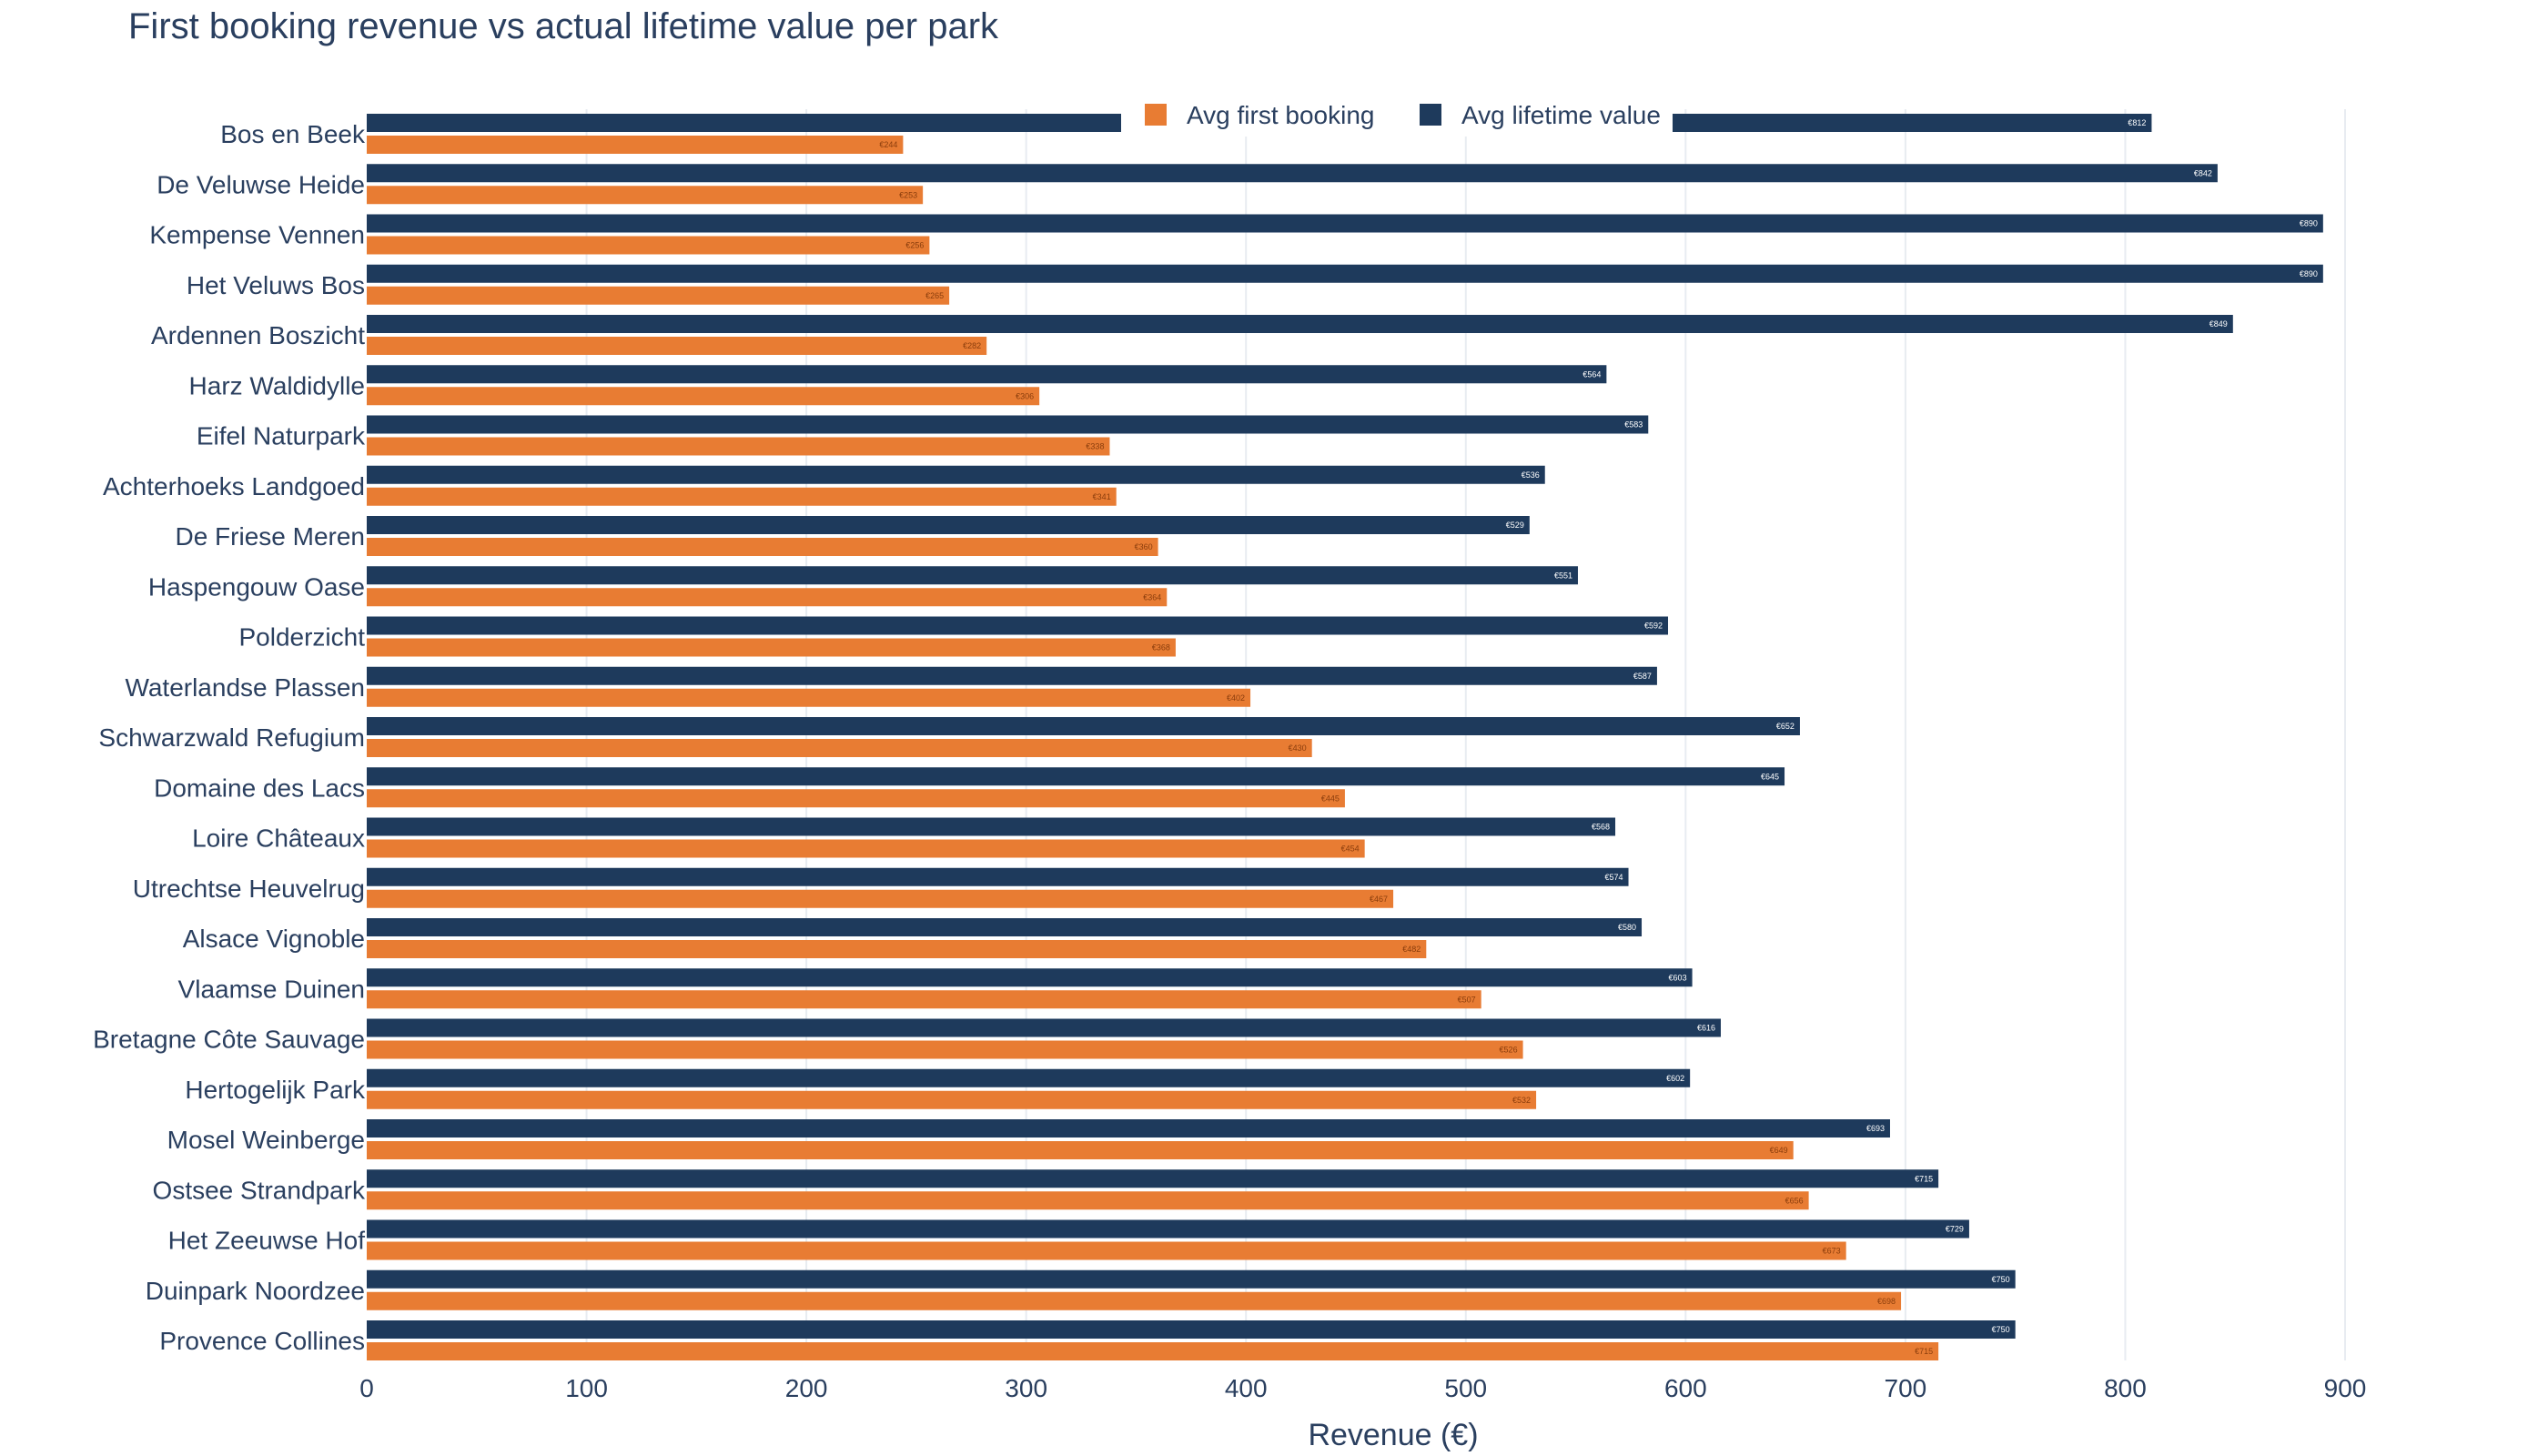  What do you see at coordinates (915, 246) in the screenshot?
I see `data-label-first-booking: €256` at bounding box center [915, 246].